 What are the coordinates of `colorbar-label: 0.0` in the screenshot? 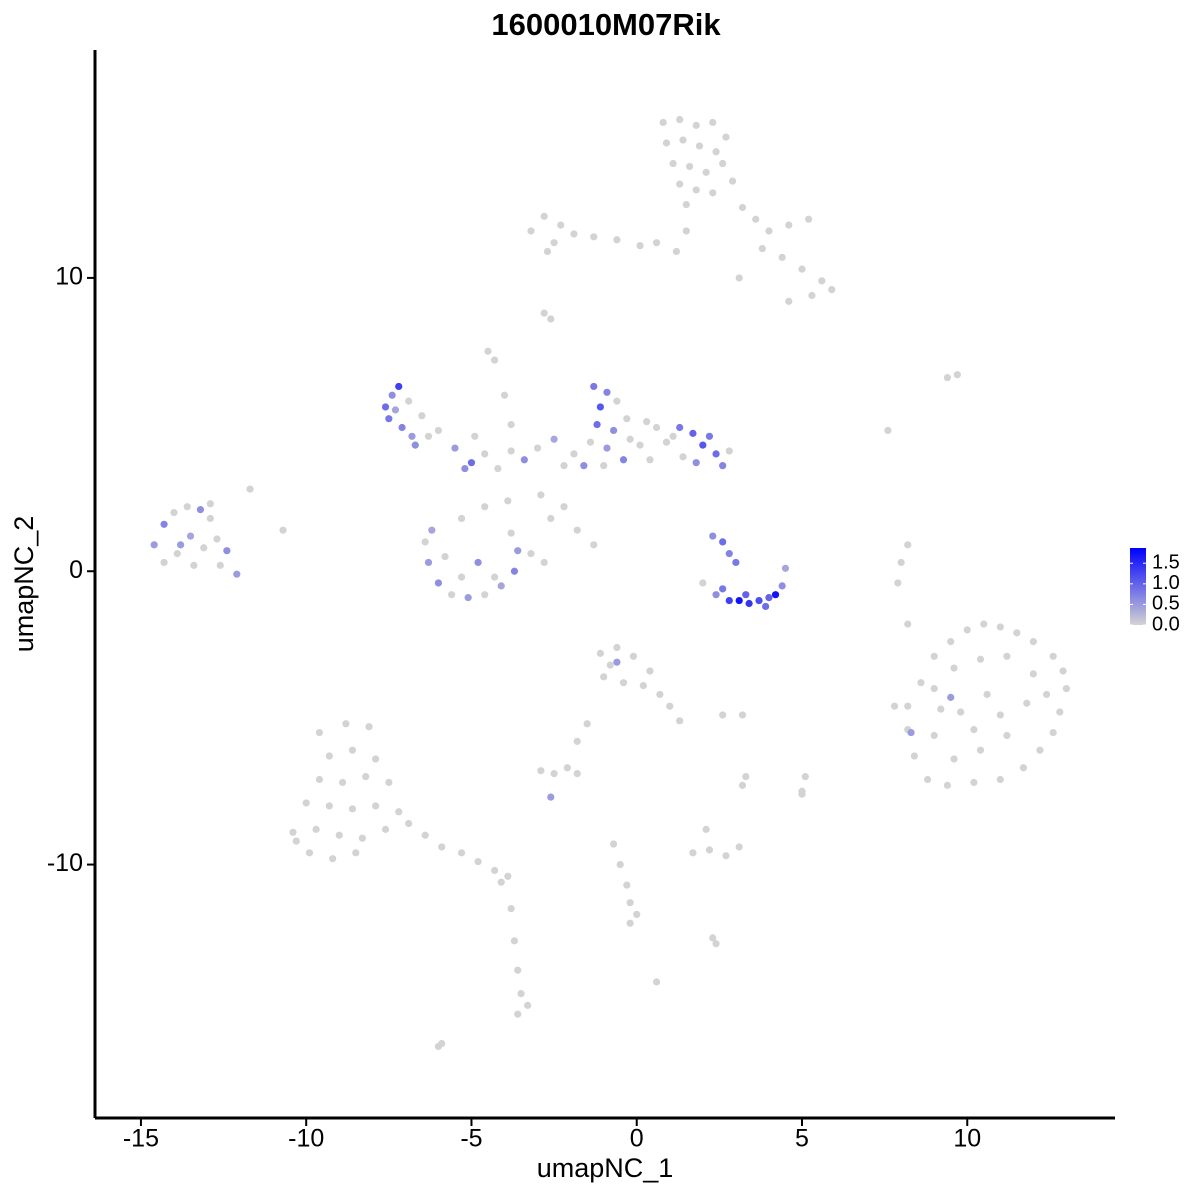 It's located at (1166, 624).